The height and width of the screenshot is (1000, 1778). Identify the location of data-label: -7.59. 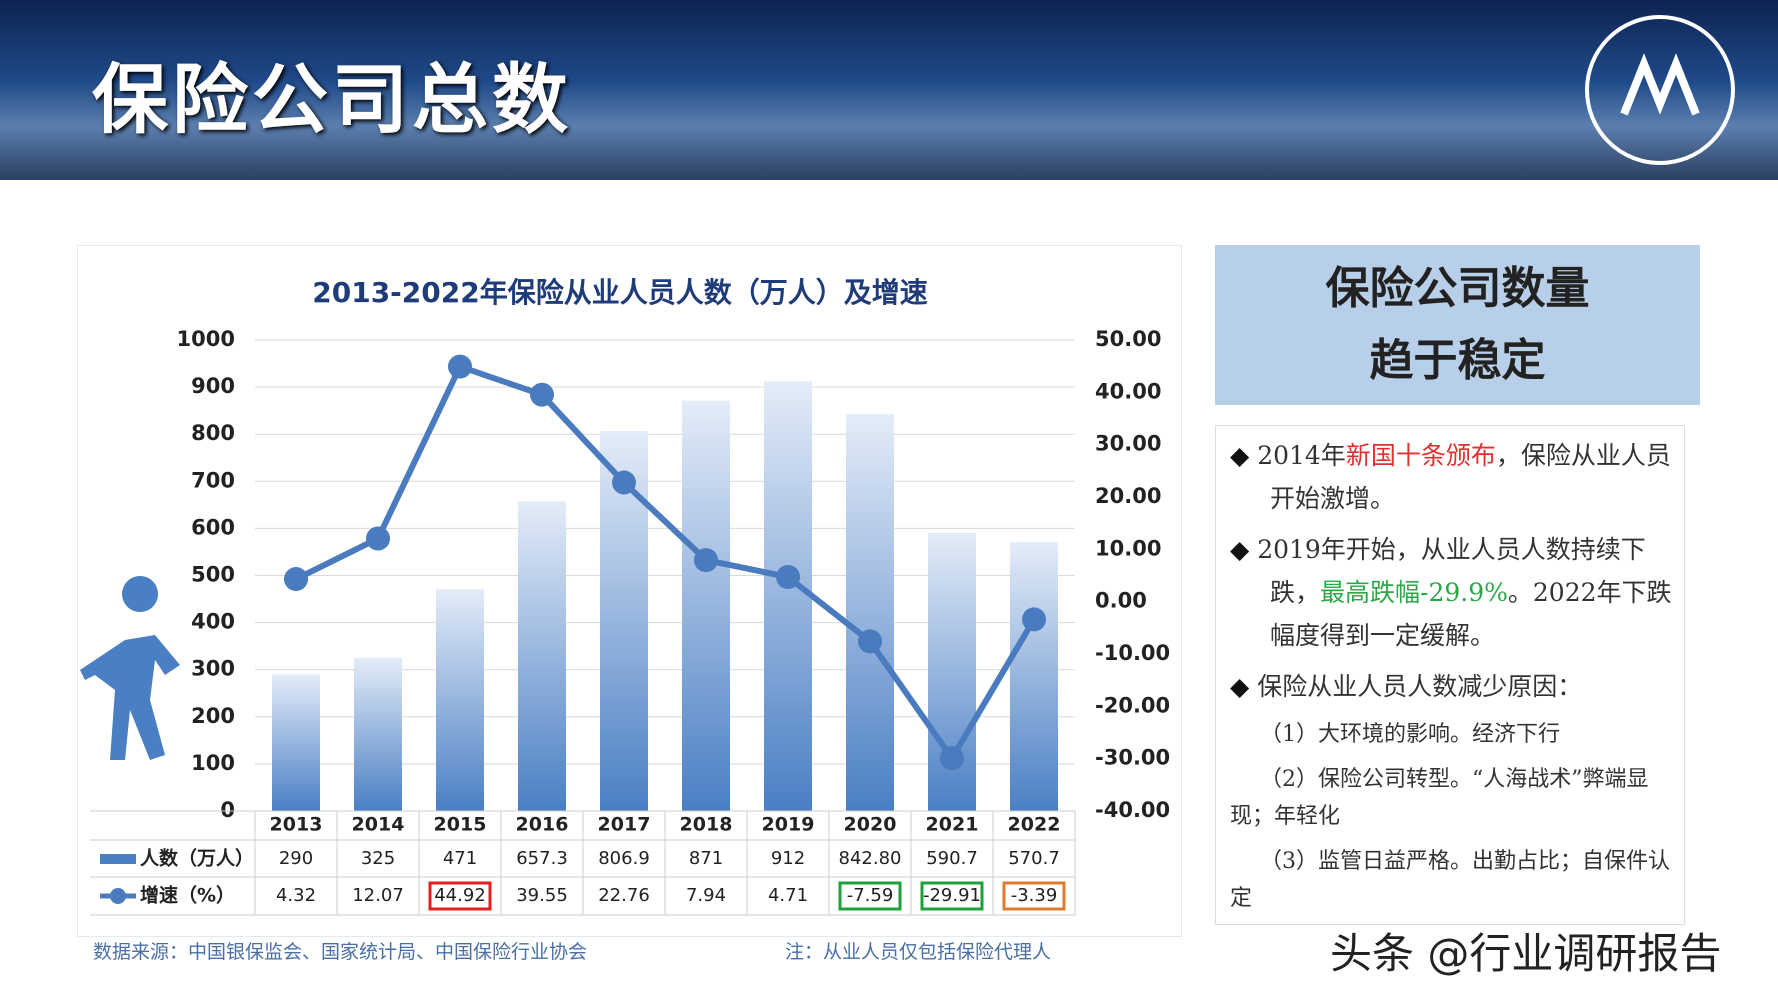
(870, 895).